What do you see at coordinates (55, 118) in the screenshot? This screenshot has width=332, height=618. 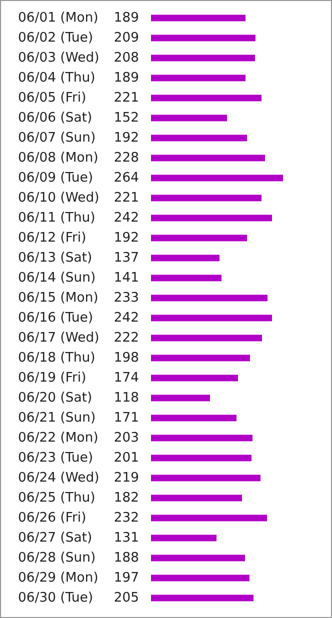 I see `y-tick-label: 06/06 (Sat)` at bounding box center [55, 118].